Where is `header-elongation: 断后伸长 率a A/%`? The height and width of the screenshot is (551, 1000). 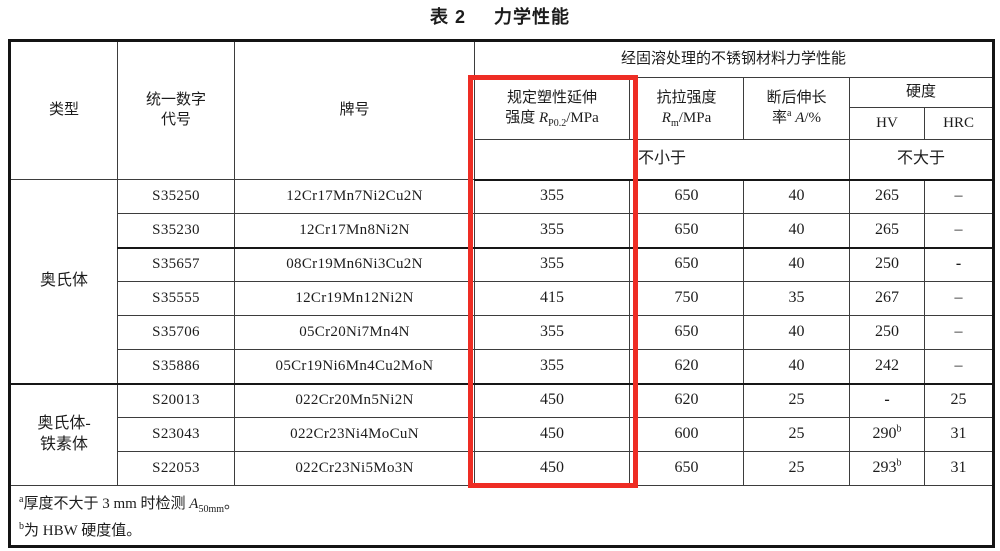 header-elongation: 断后伸长 率a A/% is located at coordinates (796, 108).